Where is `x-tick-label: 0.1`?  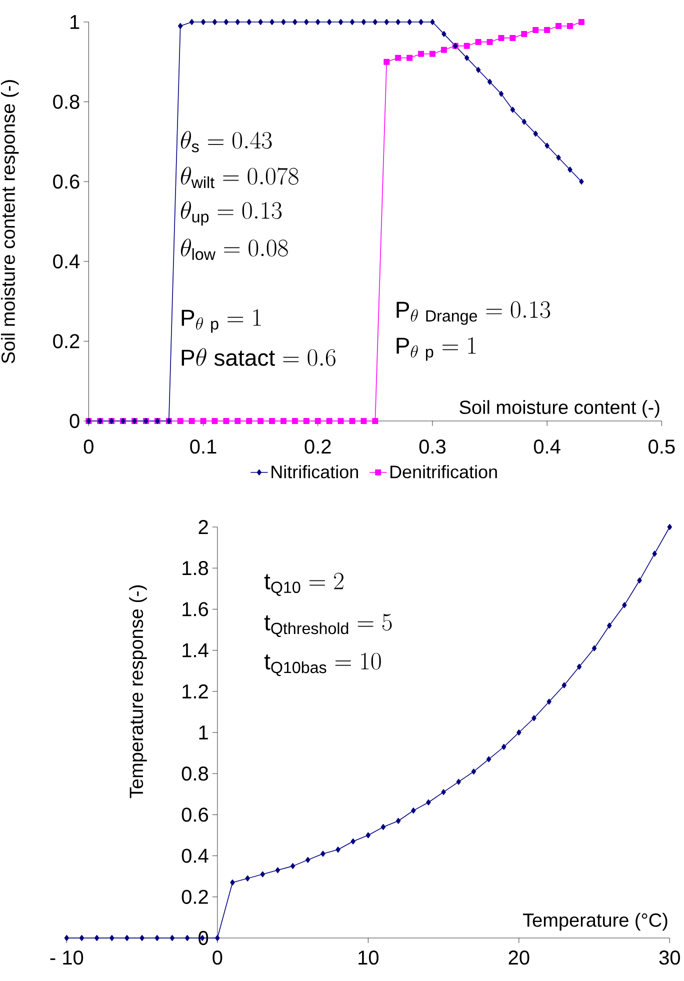
x-tick-label: 0.1 is located at coordinates (203, 447).